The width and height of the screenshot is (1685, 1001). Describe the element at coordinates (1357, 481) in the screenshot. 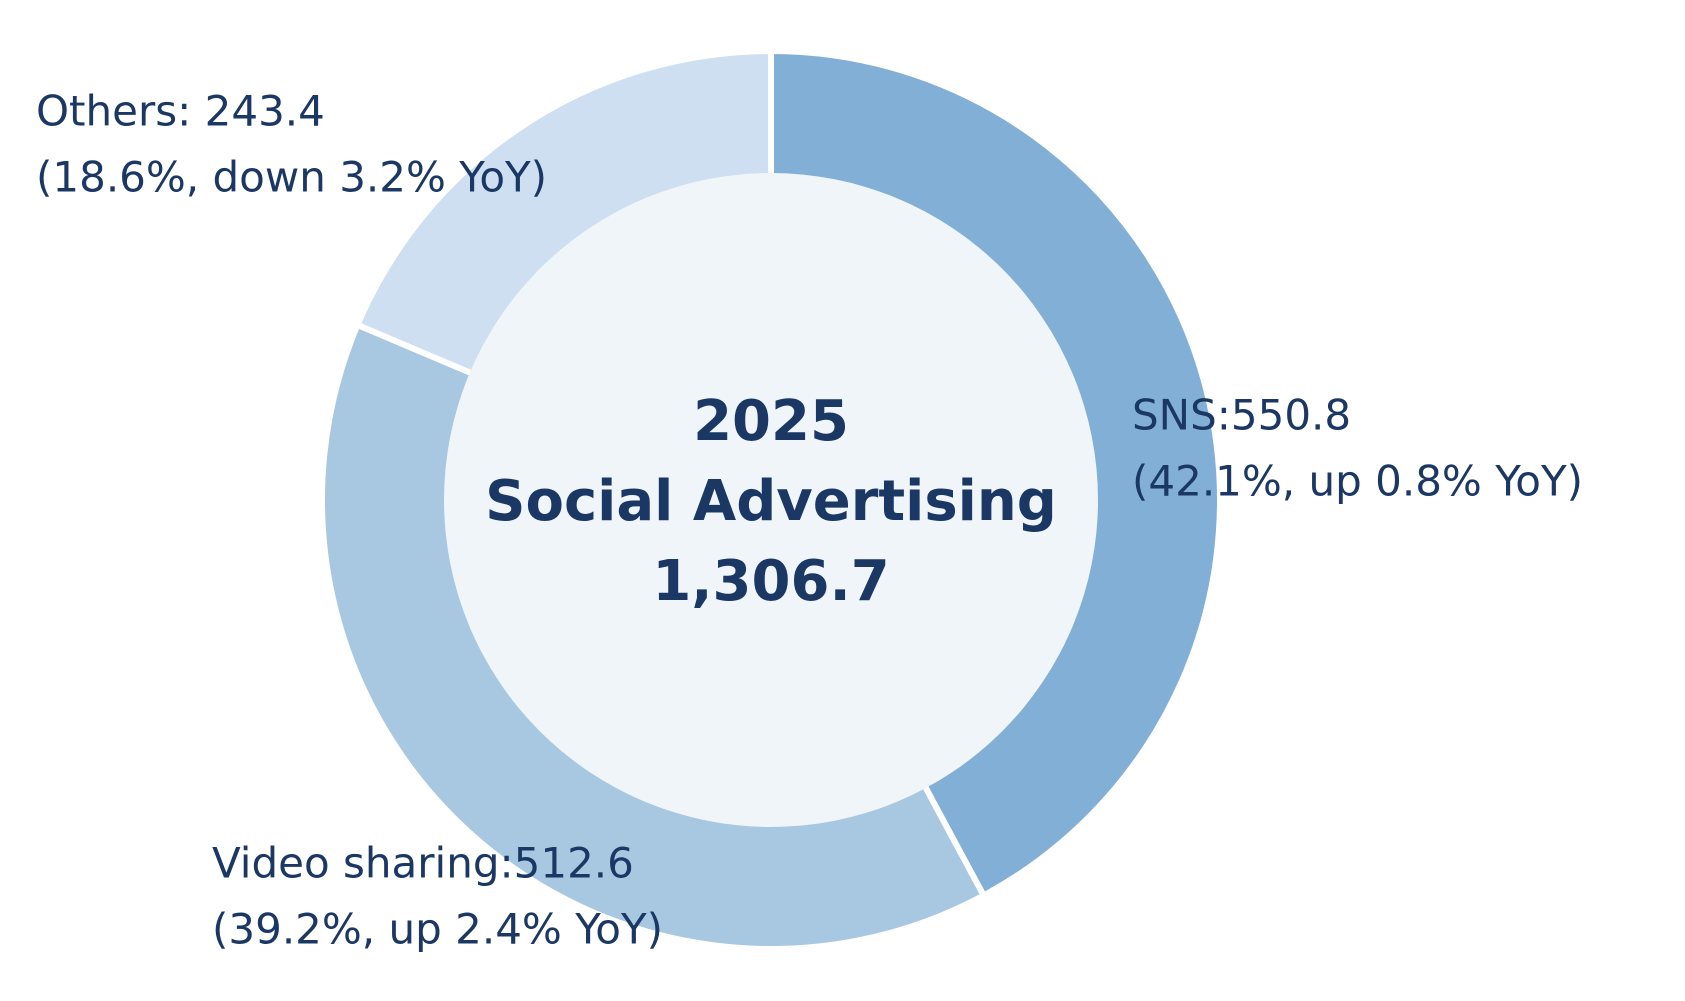

I see `slice-note: (42.1%, up 0.8% YoY)` at that location.